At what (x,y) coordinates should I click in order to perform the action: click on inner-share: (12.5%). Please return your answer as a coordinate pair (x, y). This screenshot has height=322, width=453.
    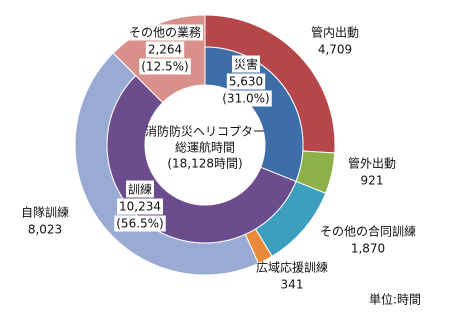
    Looking at the image, I should click on (164, 67).